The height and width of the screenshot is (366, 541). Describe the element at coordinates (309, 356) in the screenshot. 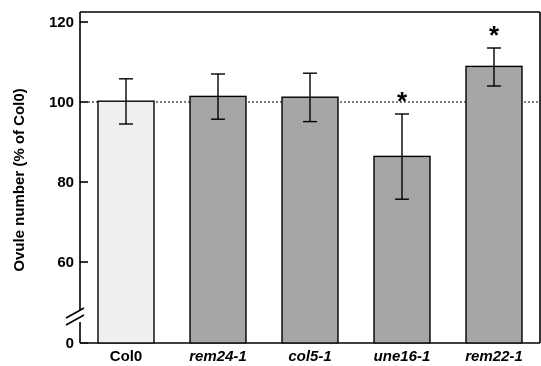

I see `x-tick-label: col5-1` at that location.